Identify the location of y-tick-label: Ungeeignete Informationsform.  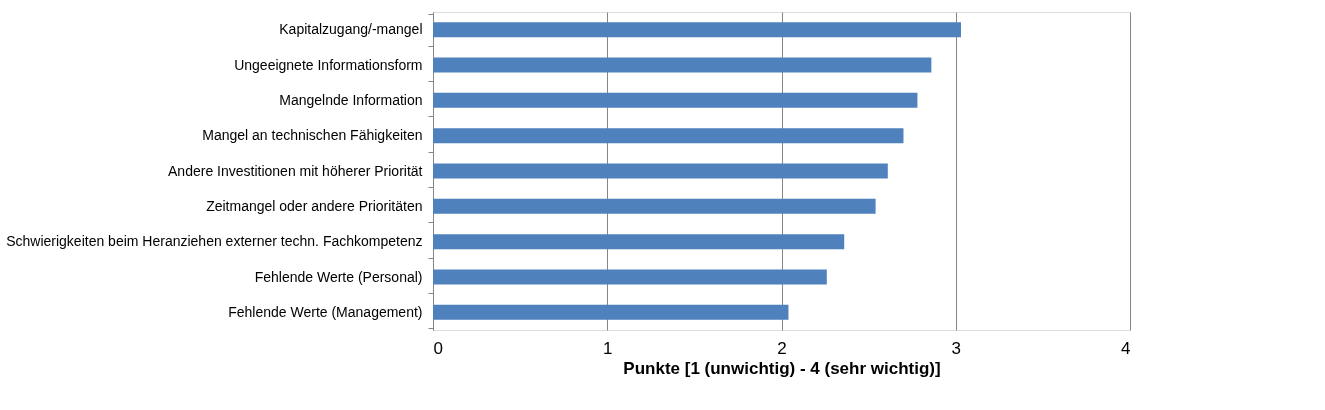
(328, 64).